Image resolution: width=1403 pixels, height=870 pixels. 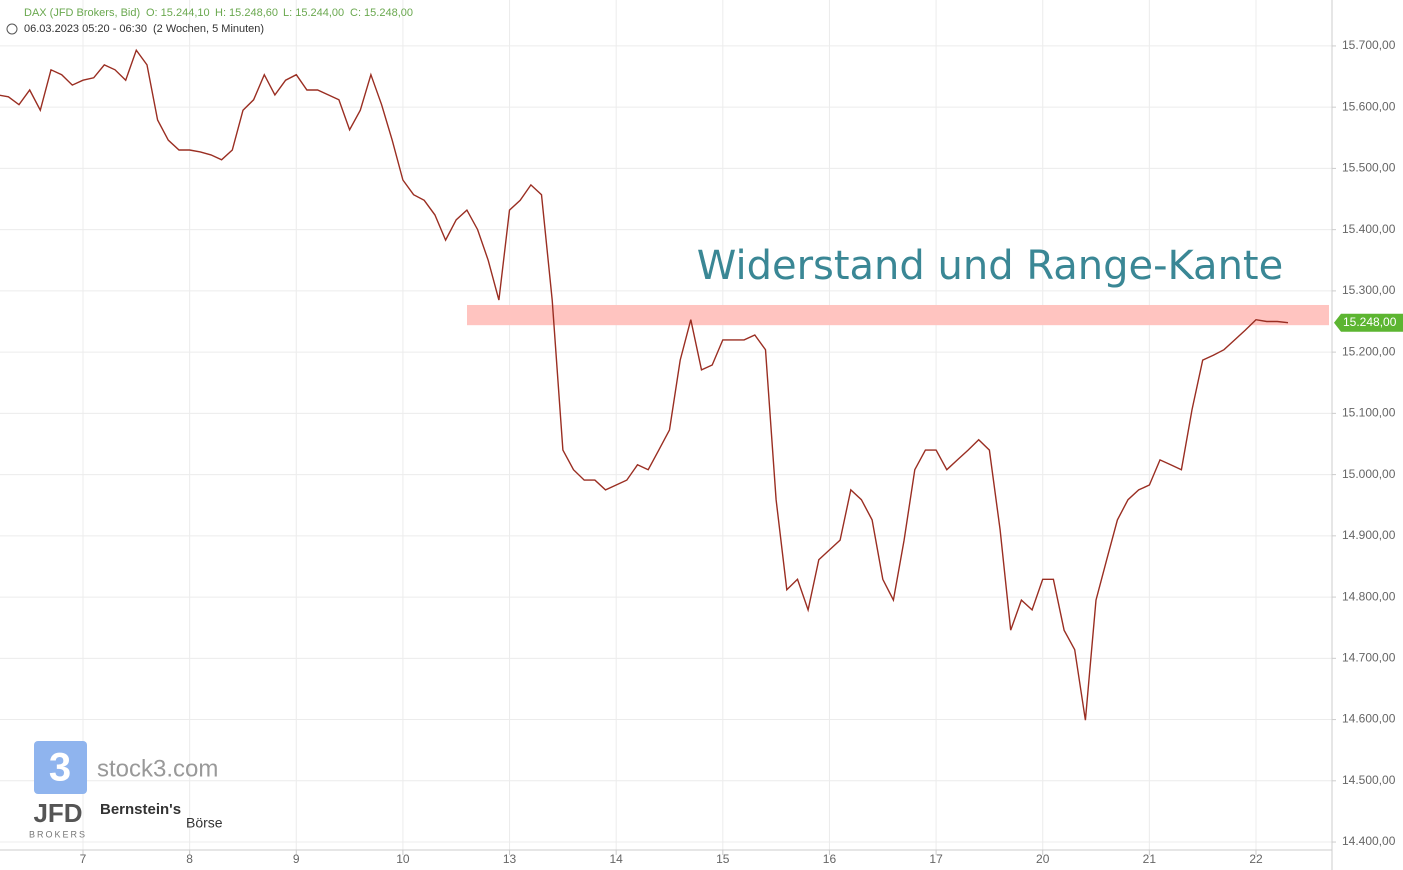 I want to click on resistance-zone, so click(x=898, y=315).